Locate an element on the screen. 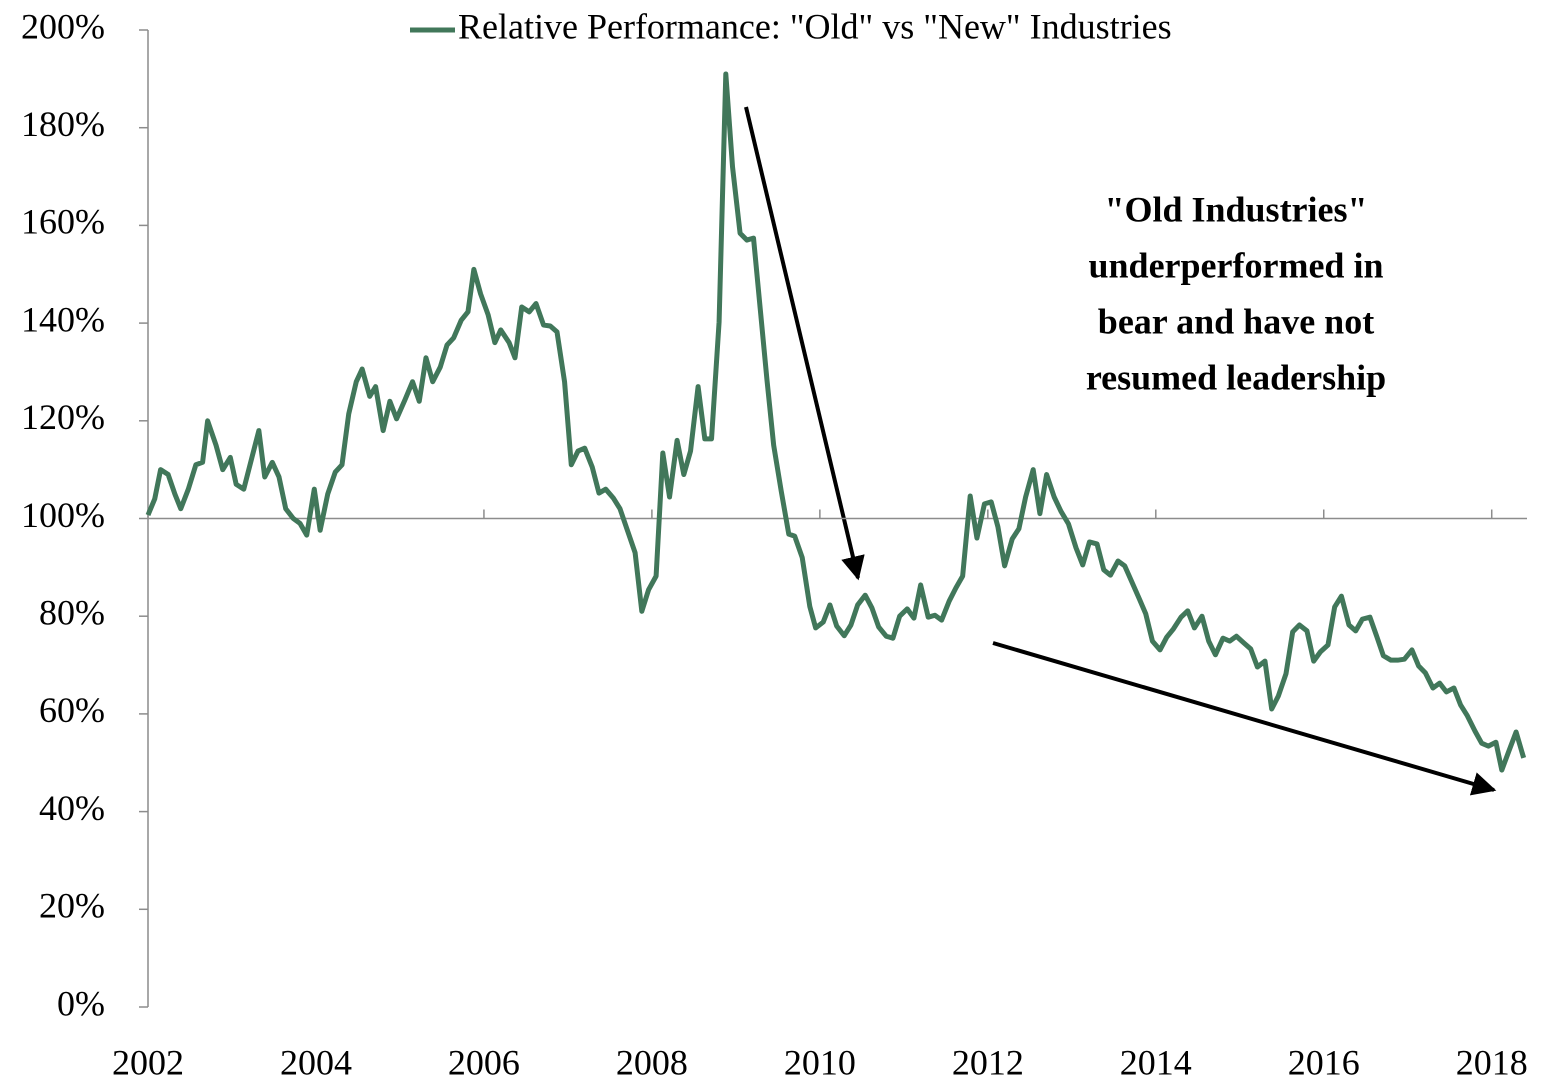  y-tick-label: 180% is located at coordinates (63, 124).